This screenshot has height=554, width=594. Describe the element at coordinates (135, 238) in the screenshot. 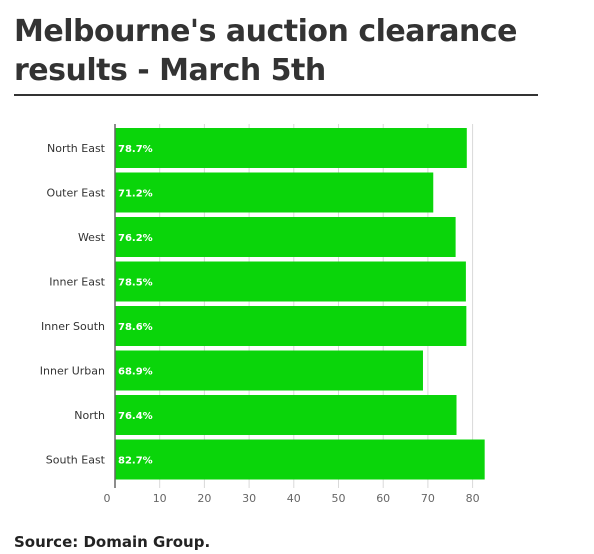

I see `bar-value-label: 76.2%` at that location.